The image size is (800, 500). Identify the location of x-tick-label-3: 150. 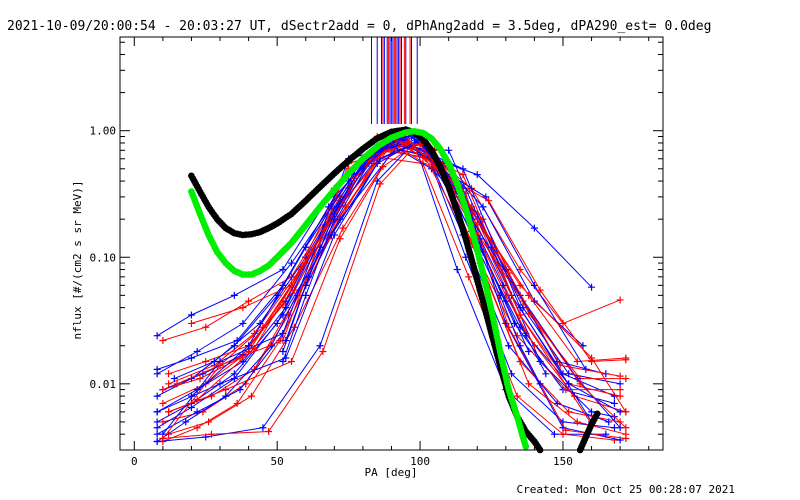
(563, 461).